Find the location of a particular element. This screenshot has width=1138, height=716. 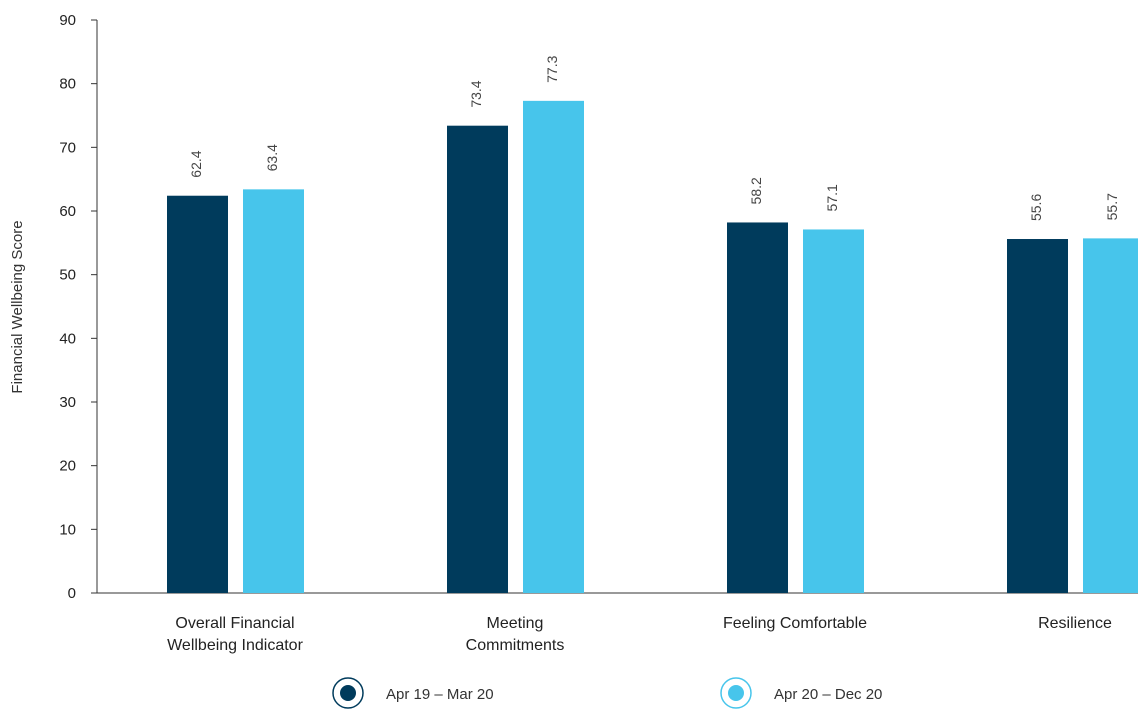

category-label: Commitments is located at coordinates (515, 645).